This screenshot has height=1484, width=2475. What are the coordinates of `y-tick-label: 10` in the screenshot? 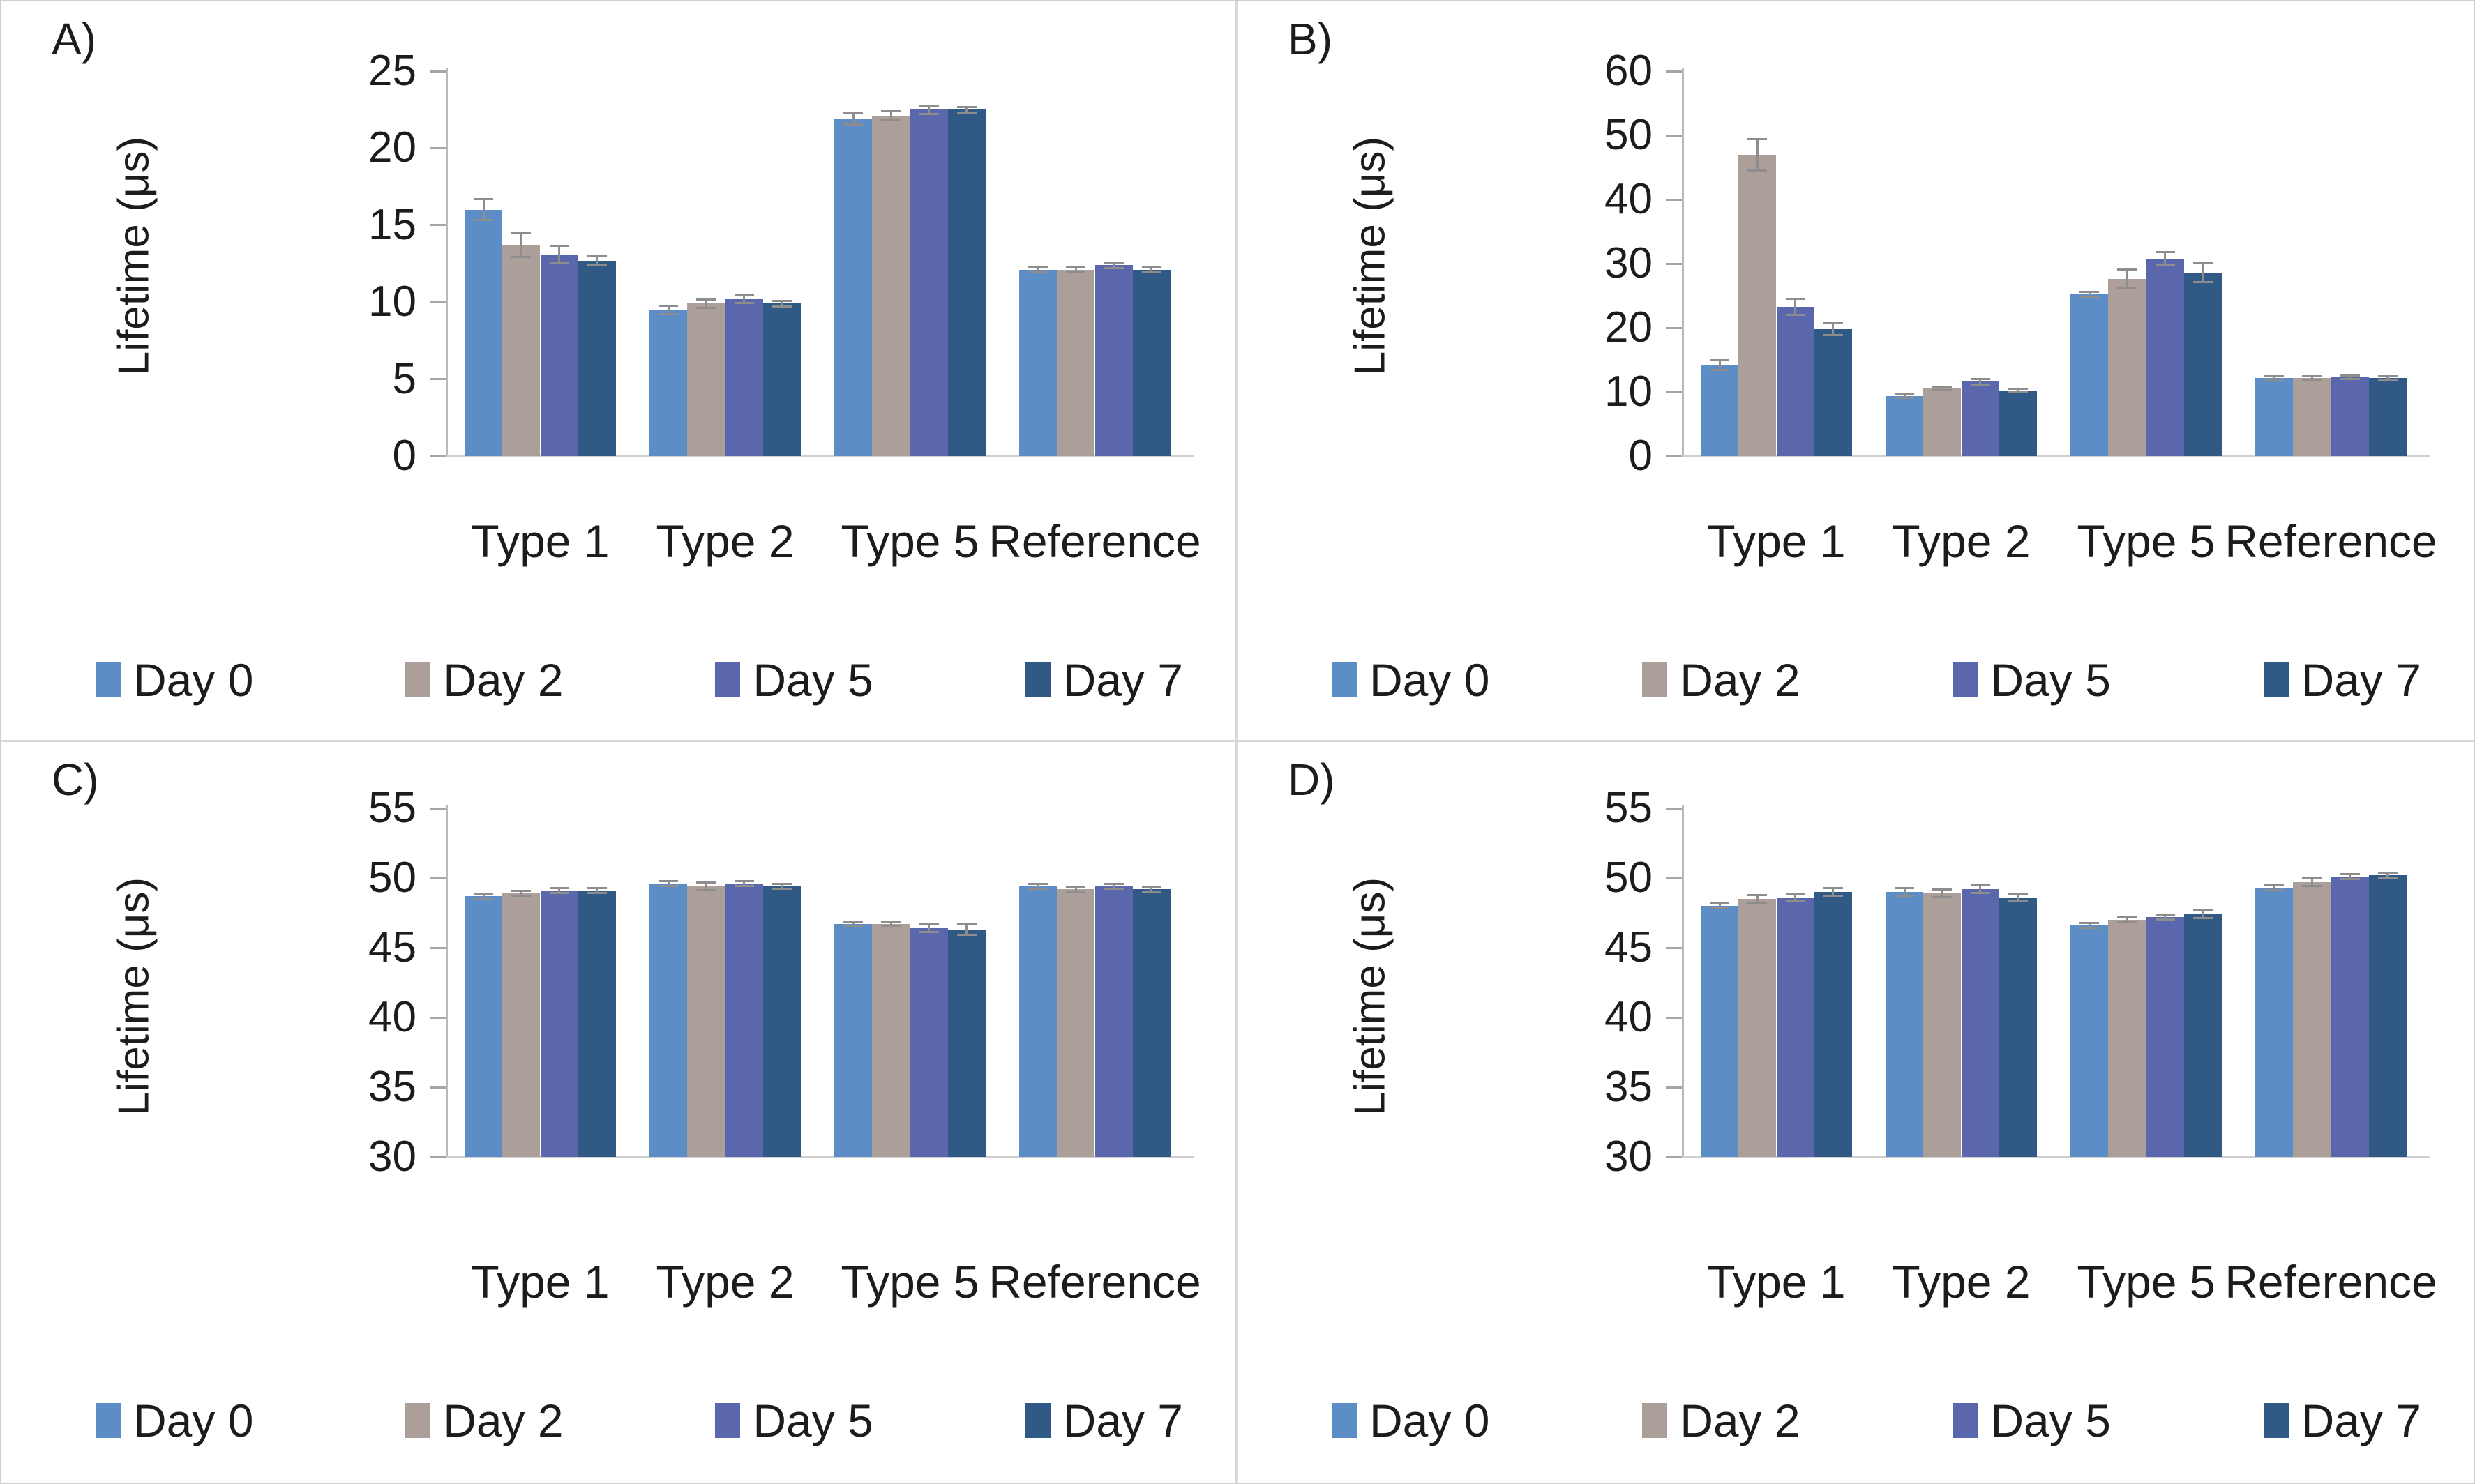 It's located at (392, 302).